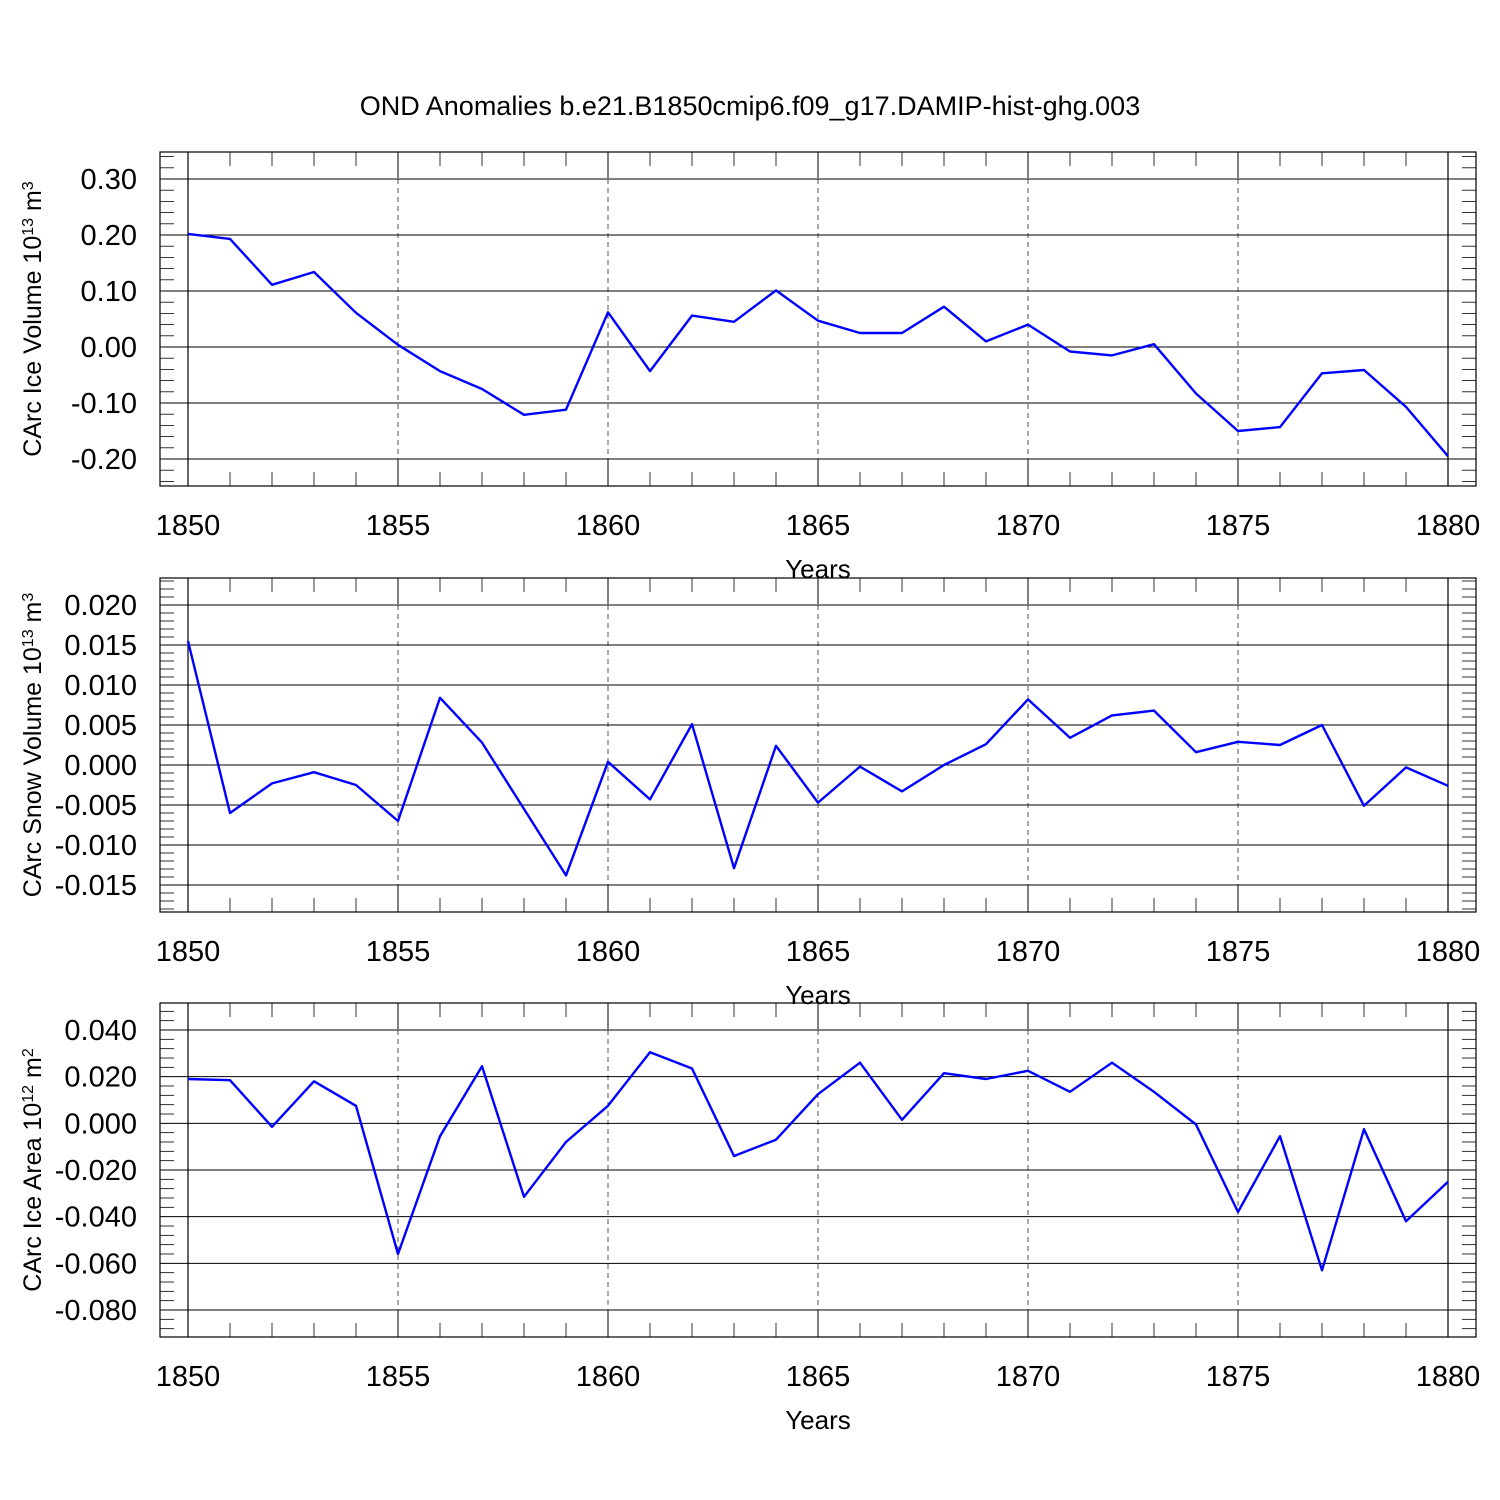 This screenshot has width=1500, height=1500. I want to click on y-tick-label: -0.005, so click(96, 806).